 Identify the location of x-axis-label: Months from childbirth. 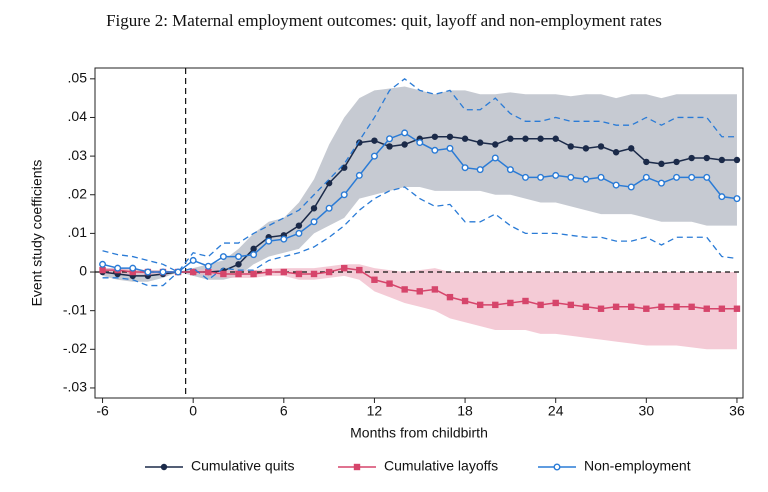
(419, 433).